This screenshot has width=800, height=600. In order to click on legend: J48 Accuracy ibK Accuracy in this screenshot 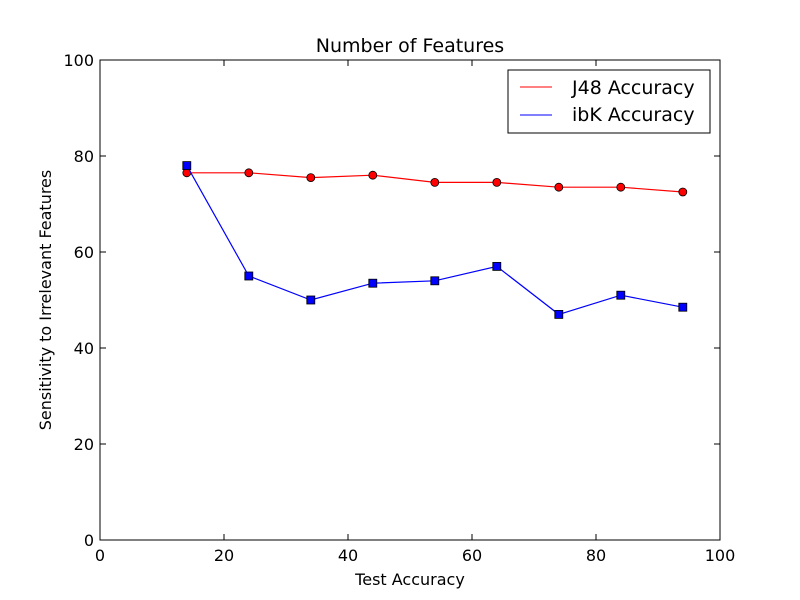, I will do `click(609, 101)`.